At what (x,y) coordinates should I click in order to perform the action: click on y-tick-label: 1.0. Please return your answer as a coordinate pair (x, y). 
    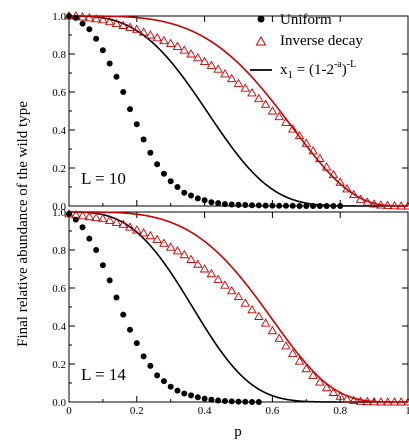
    Looking at the image, I should click on (59, 17).